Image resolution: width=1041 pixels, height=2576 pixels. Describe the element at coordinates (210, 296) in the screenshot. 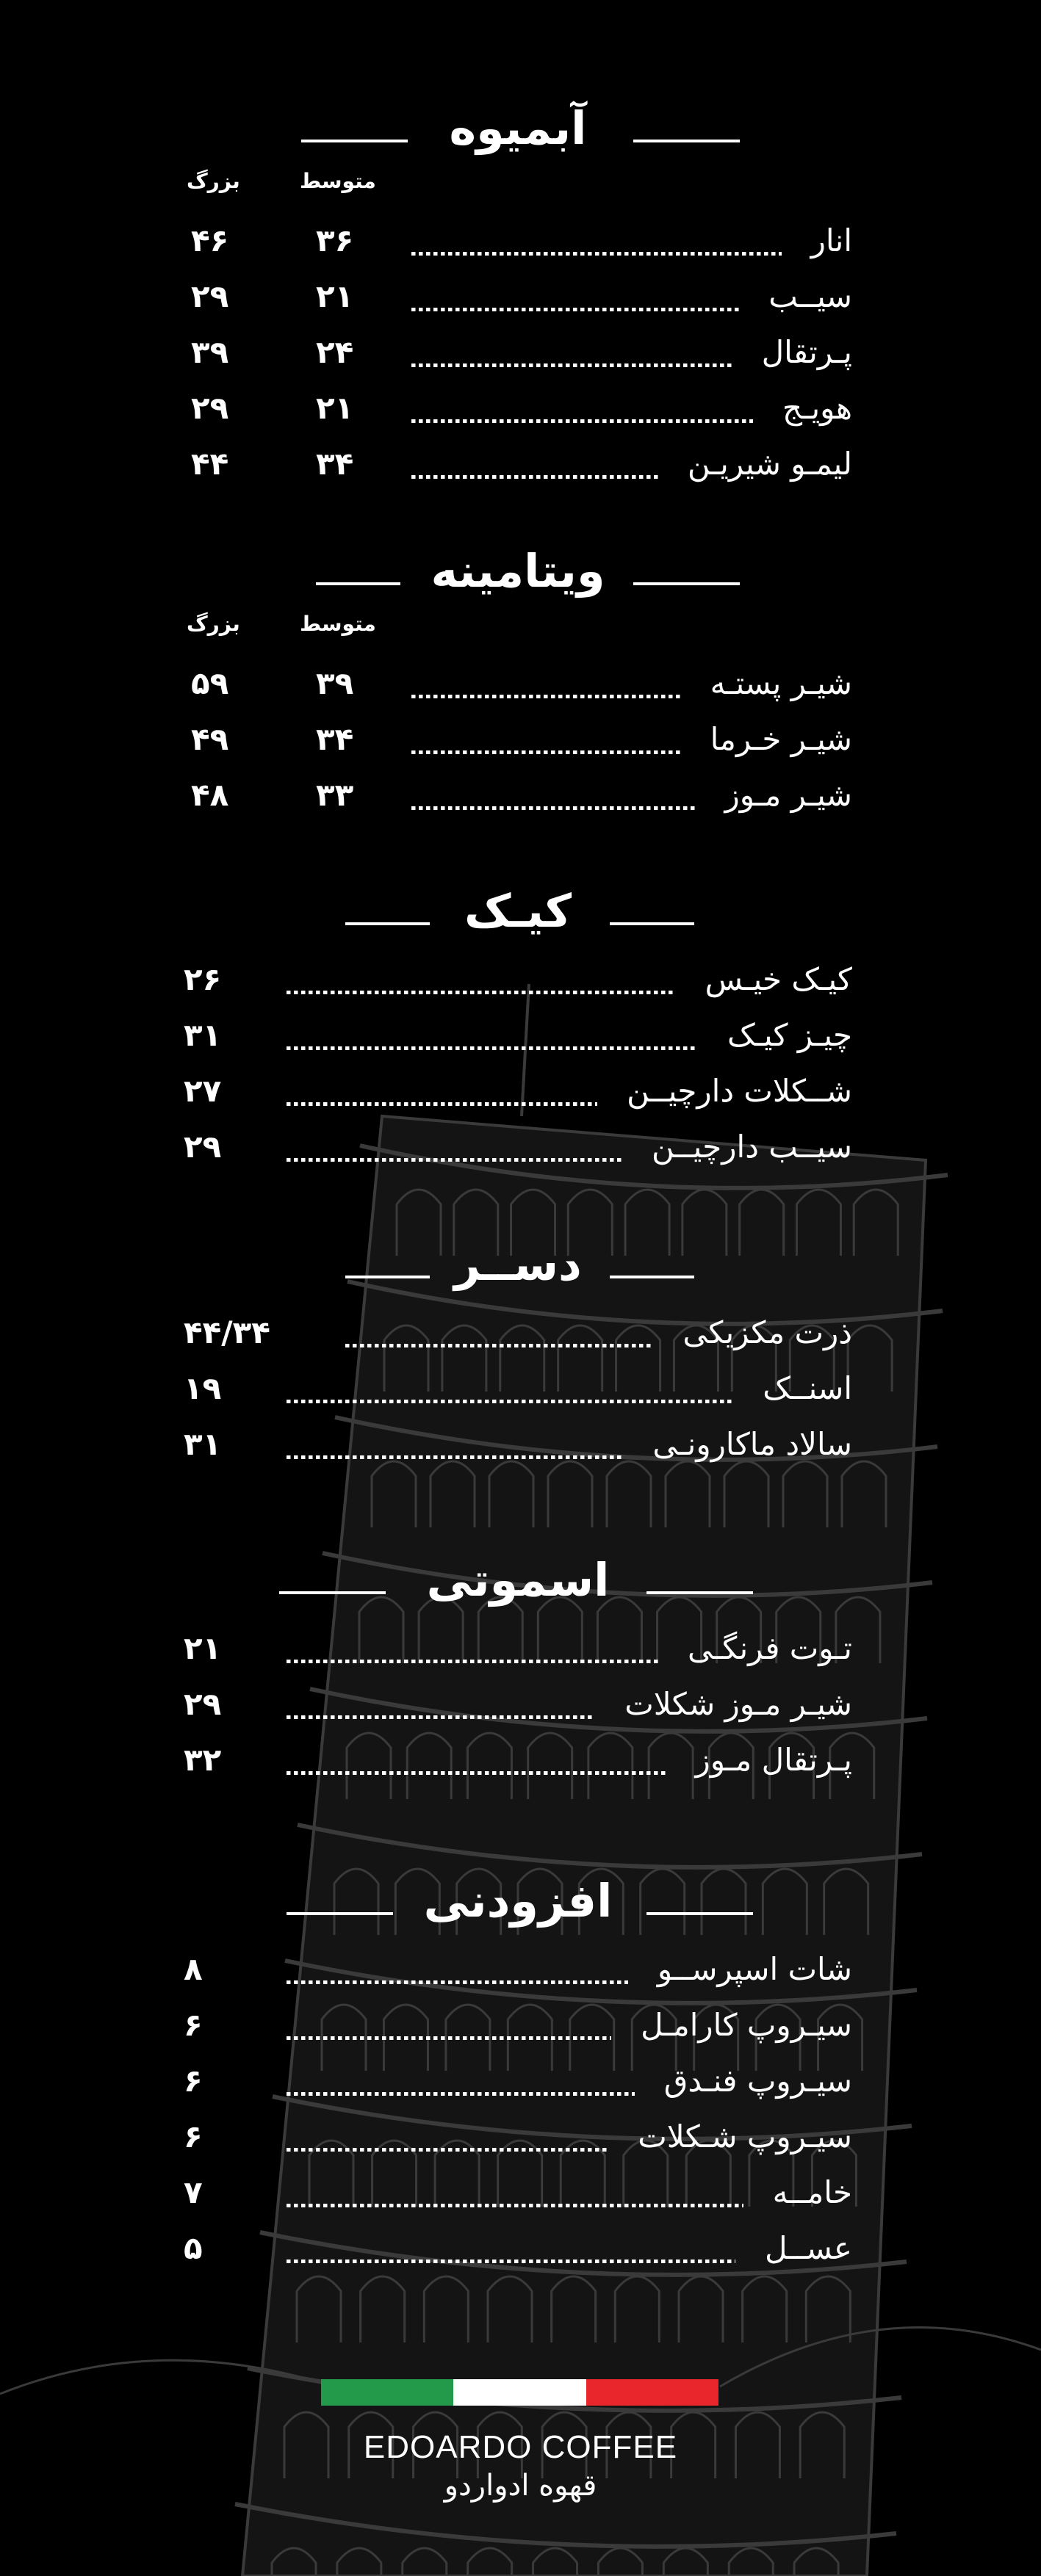

I see `price-large: ۲۹` at that location.